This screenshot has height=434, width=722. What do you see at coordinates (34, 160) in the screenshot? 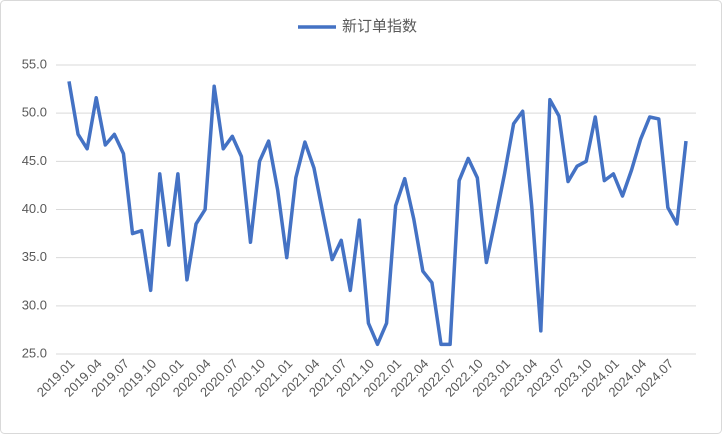
I see `y-tick-label: 45.0` at bounding box center [34, 160].